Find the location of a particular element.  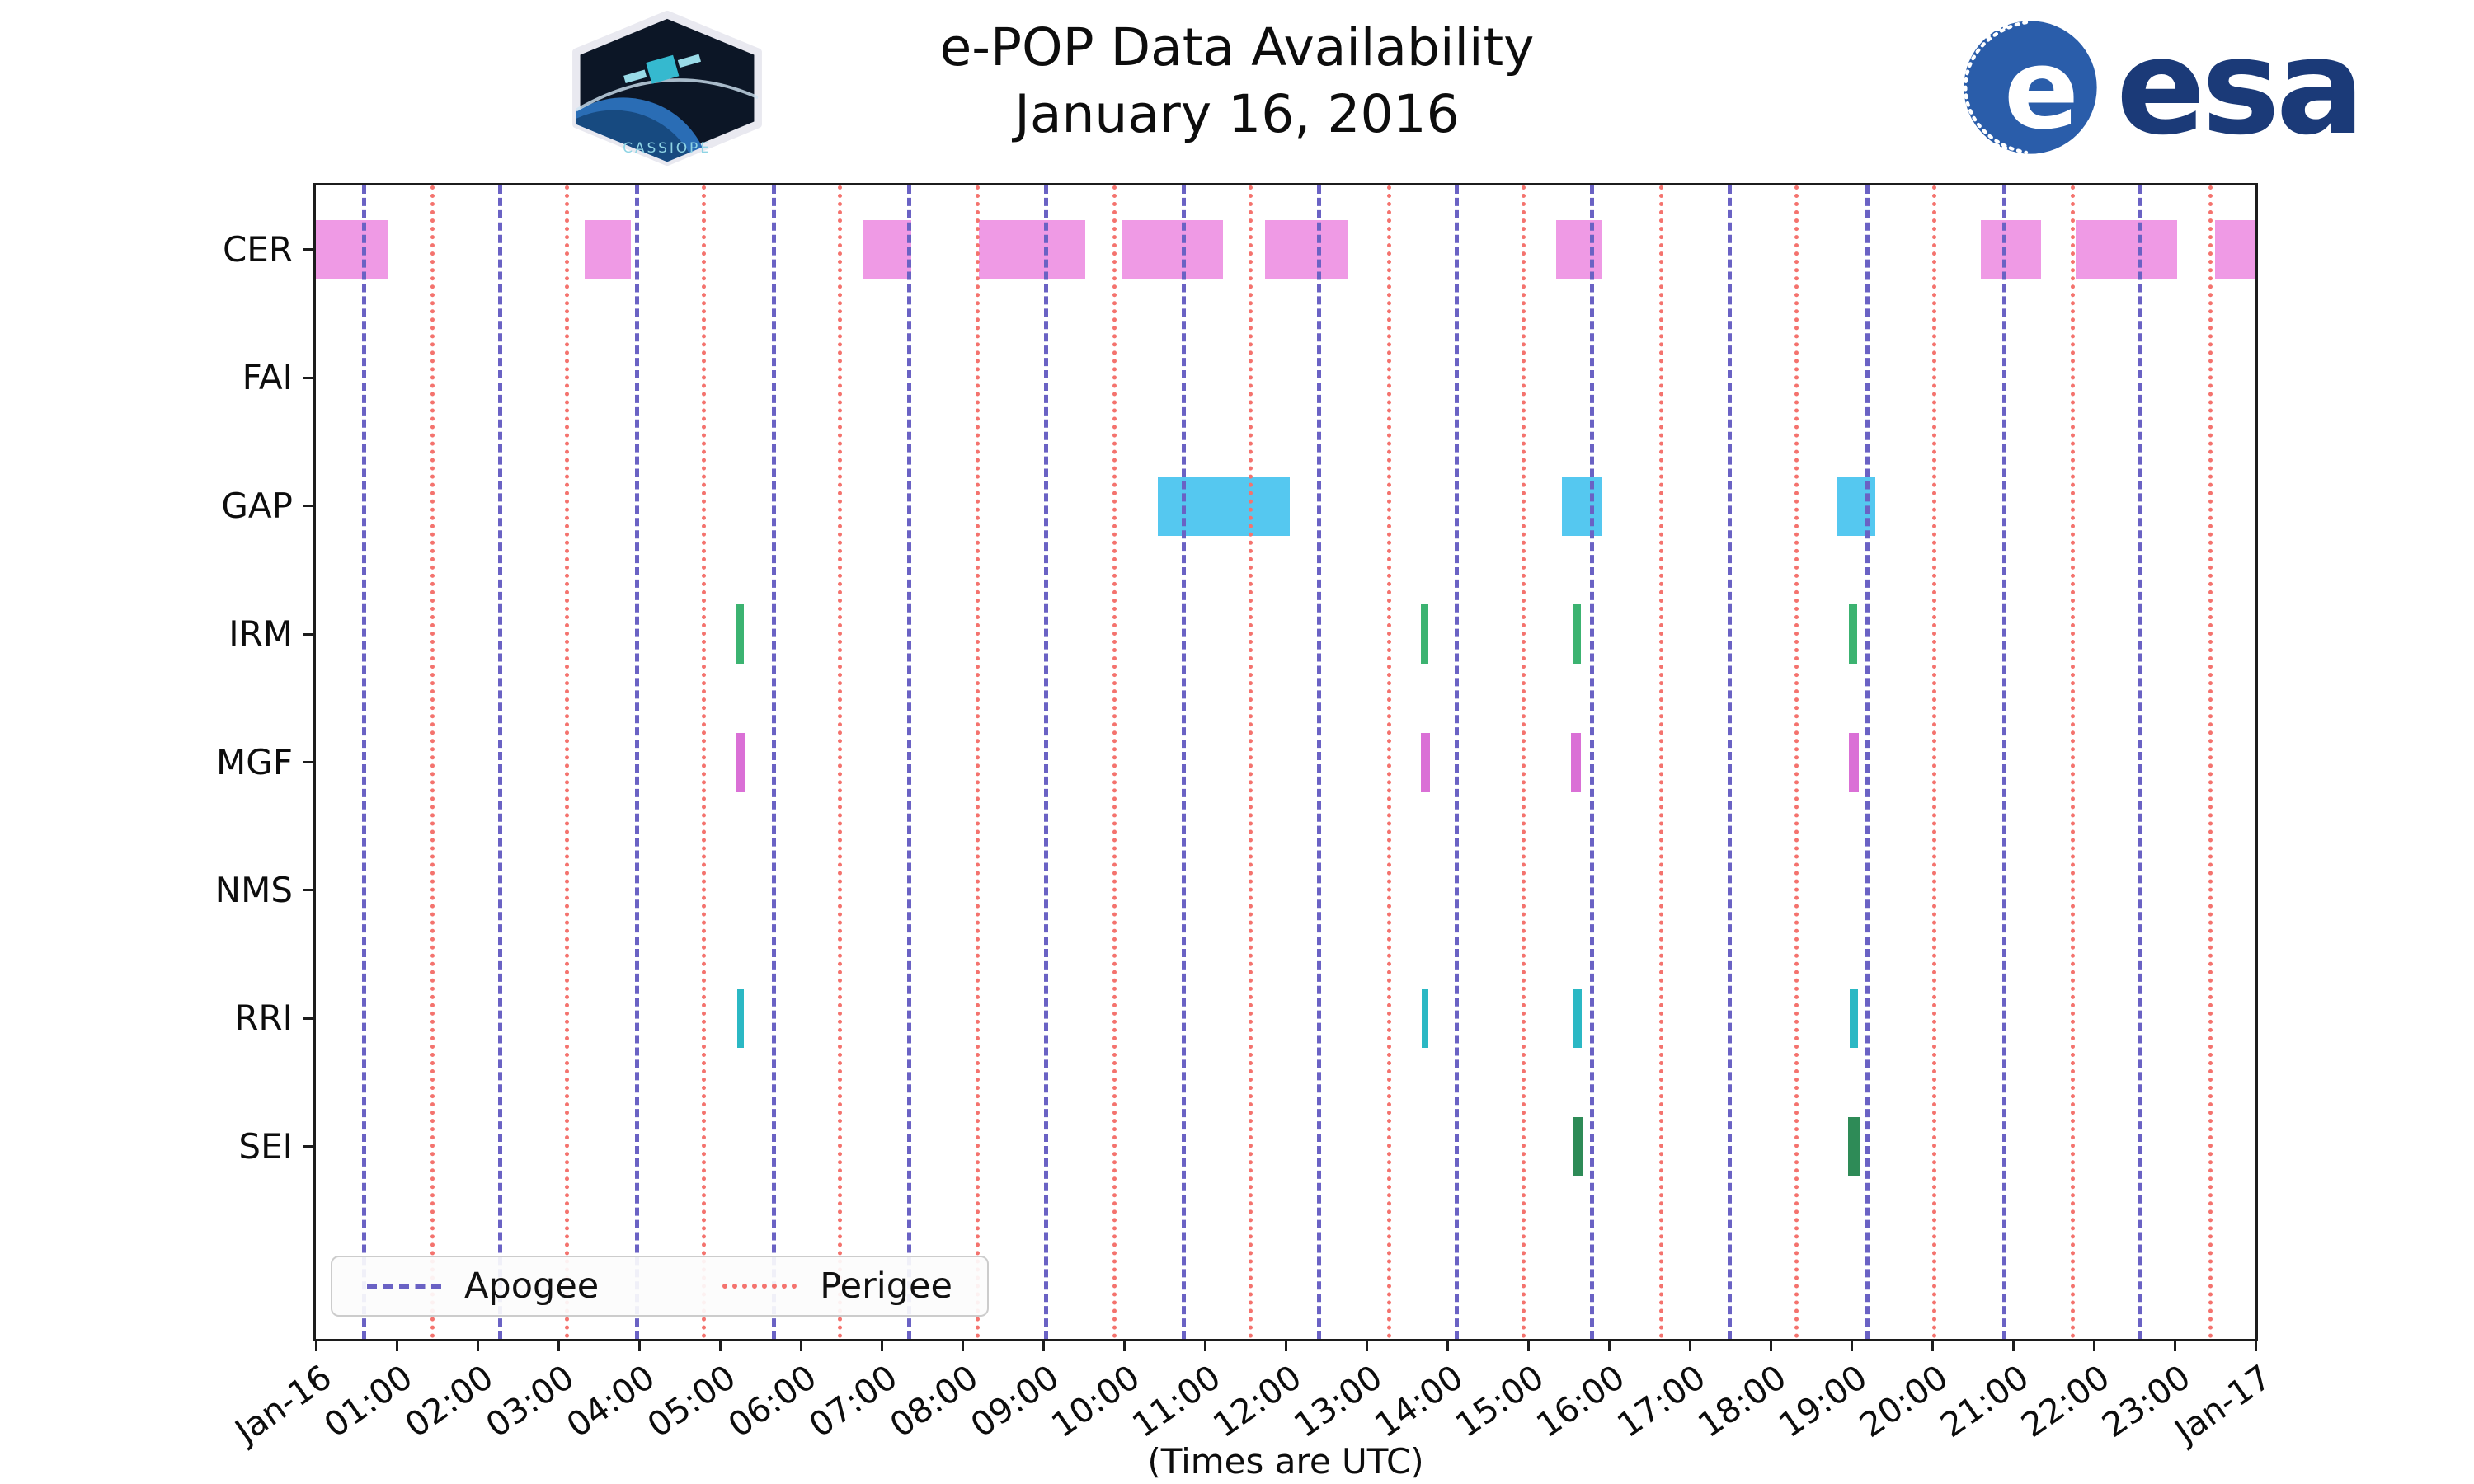

x-axis-label-text: 19:00 is located at coordinates (1822, 1401).